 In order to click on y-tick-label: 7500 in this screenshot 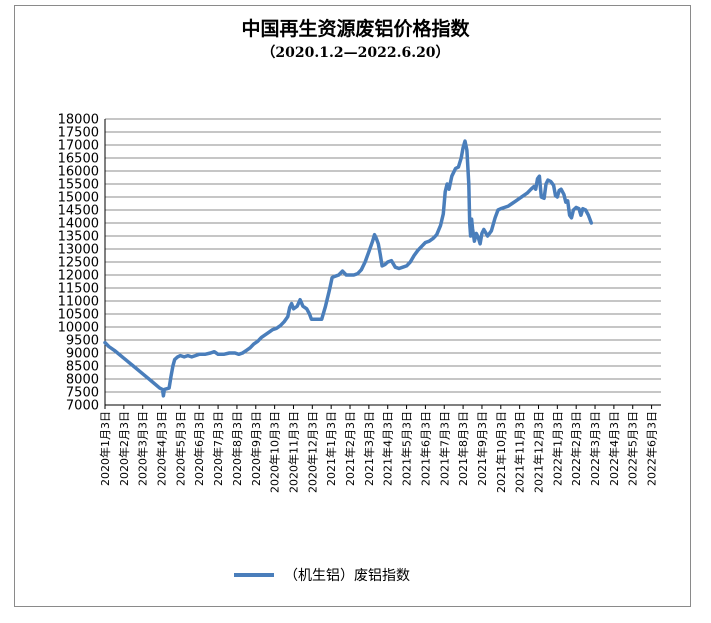, I will do `click(82, 393)`.